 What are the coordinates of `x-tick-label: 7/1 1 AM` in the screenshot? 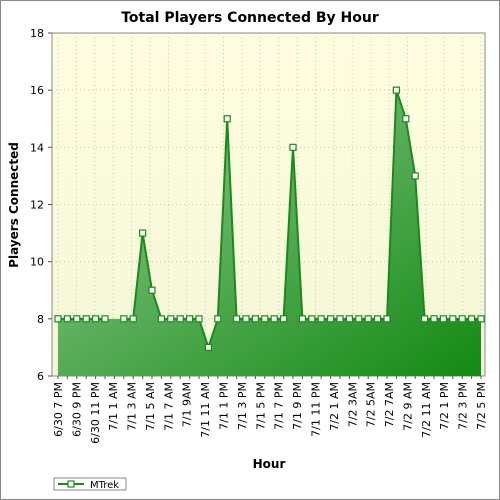 It's located at (113, 406).